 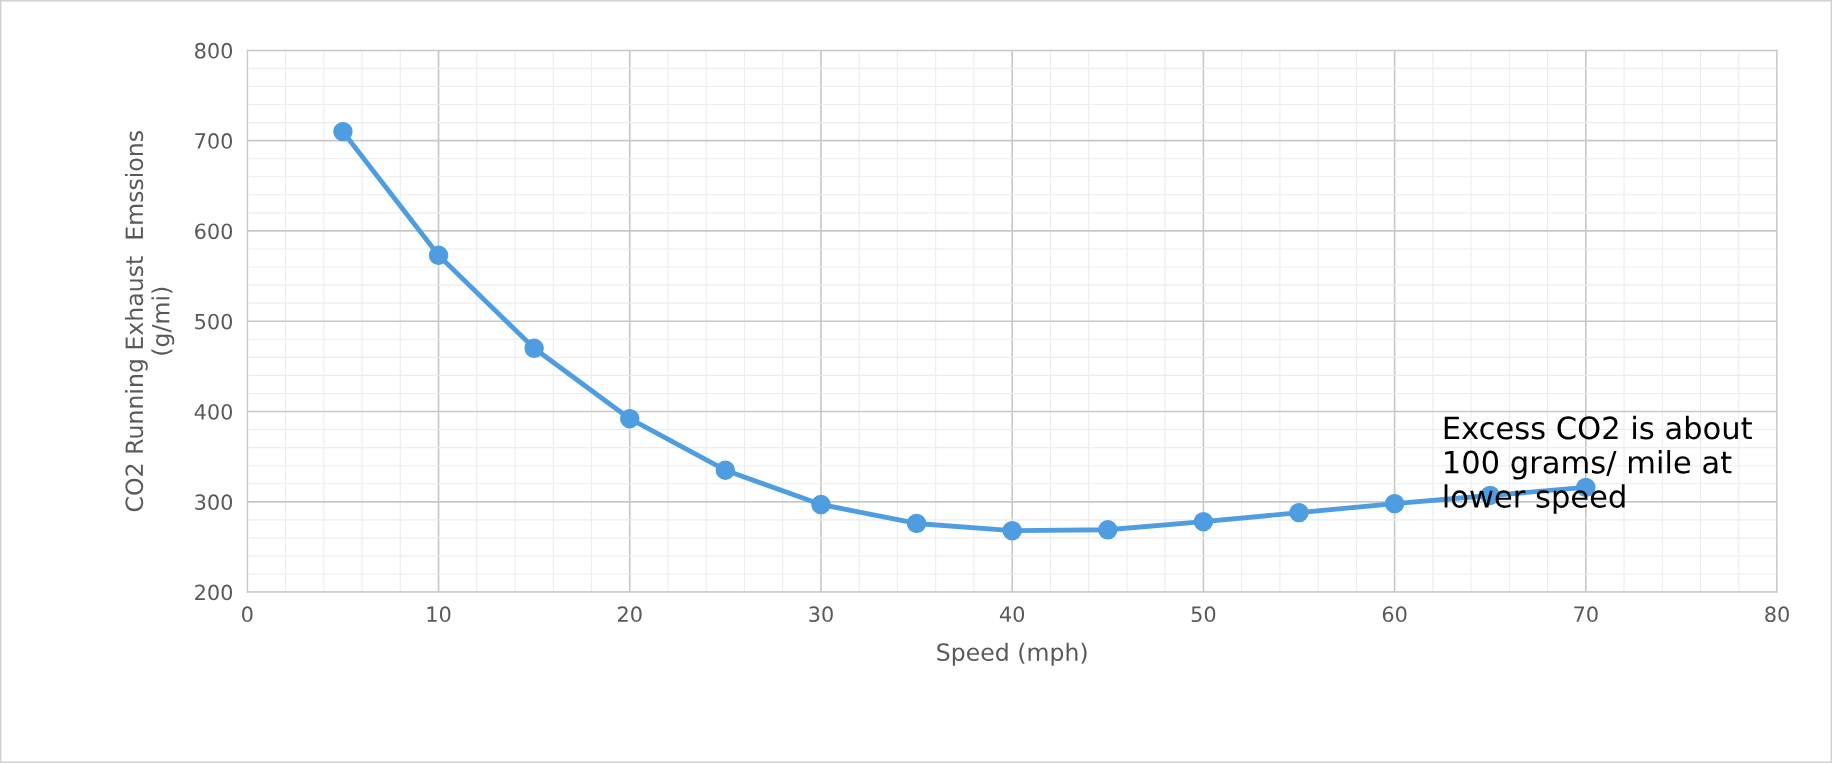 What do you see at coordinates (1586, 614) in the screenshot?
I see `x-tick-label: 70` at bounding box center [1586, 614].